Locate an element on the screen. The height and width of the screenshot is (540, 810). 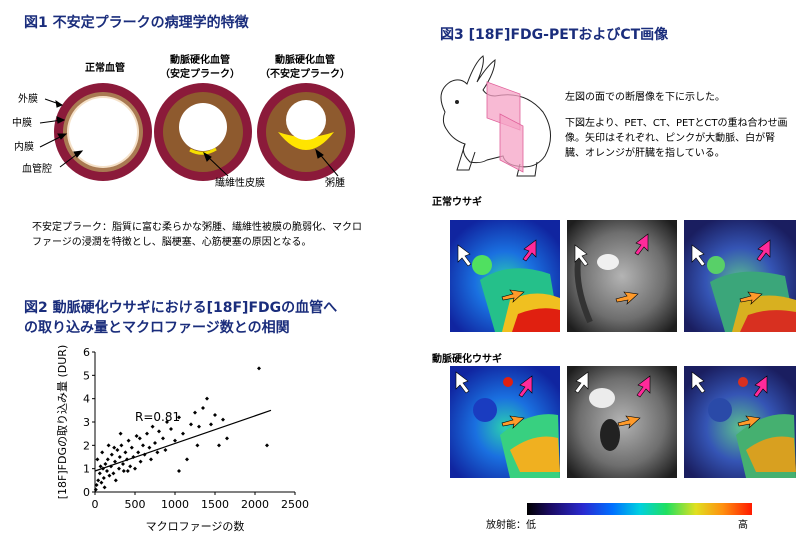
pet-ct-arrows is located at coordinates (613, 331).